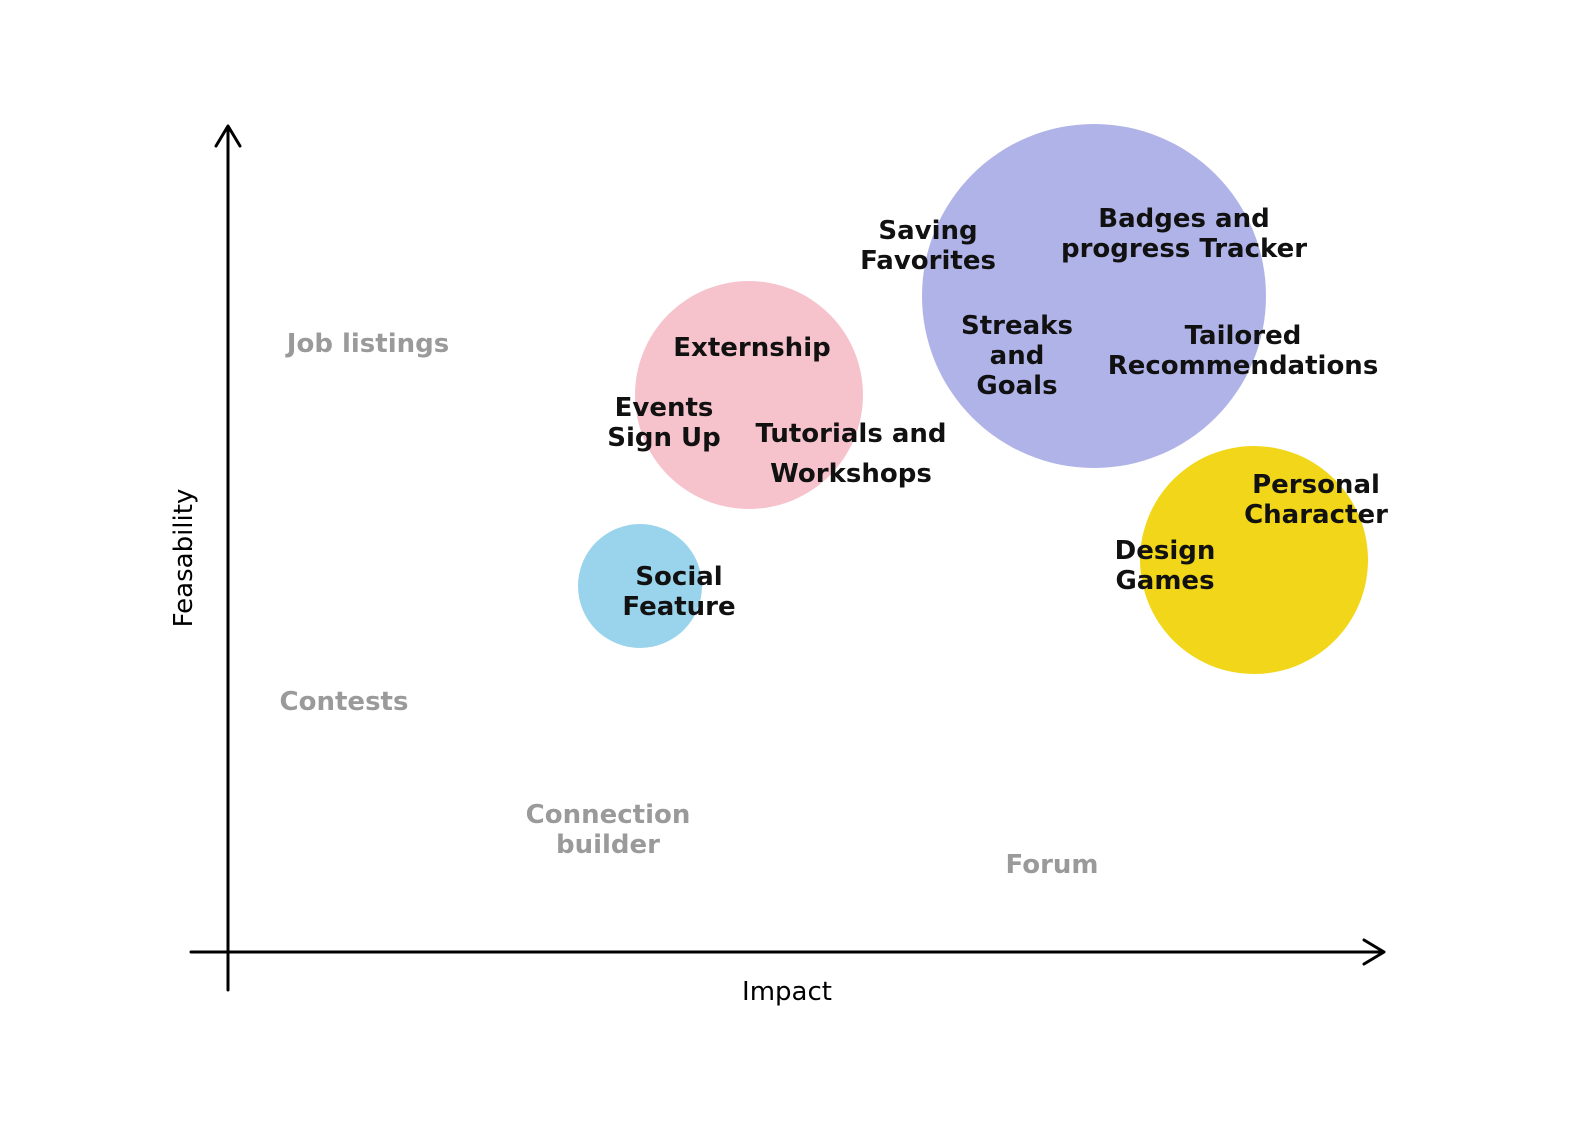  I want to click on label-connection-builder: Connection builder, so click(608, 830).